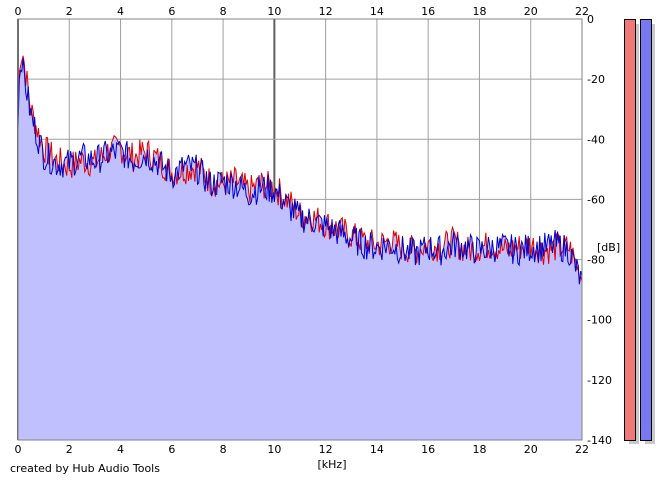 The image size is (664, 481). I want to click on credit-text: created by Hub Audio Tools, so click(85, 468).